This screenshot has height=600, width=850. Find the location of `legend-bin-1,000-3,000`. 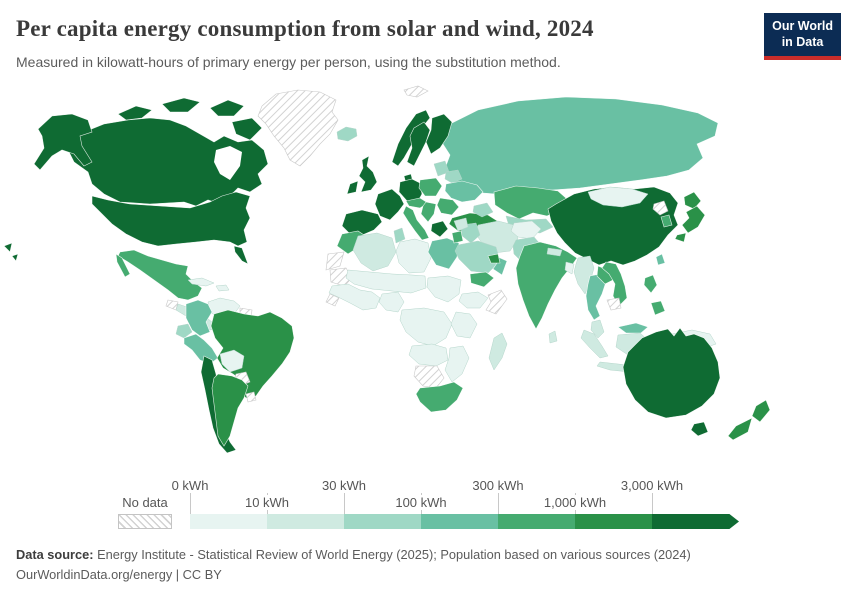

legend-bin-1,000-3,000 is located at coordinates (613, 521).